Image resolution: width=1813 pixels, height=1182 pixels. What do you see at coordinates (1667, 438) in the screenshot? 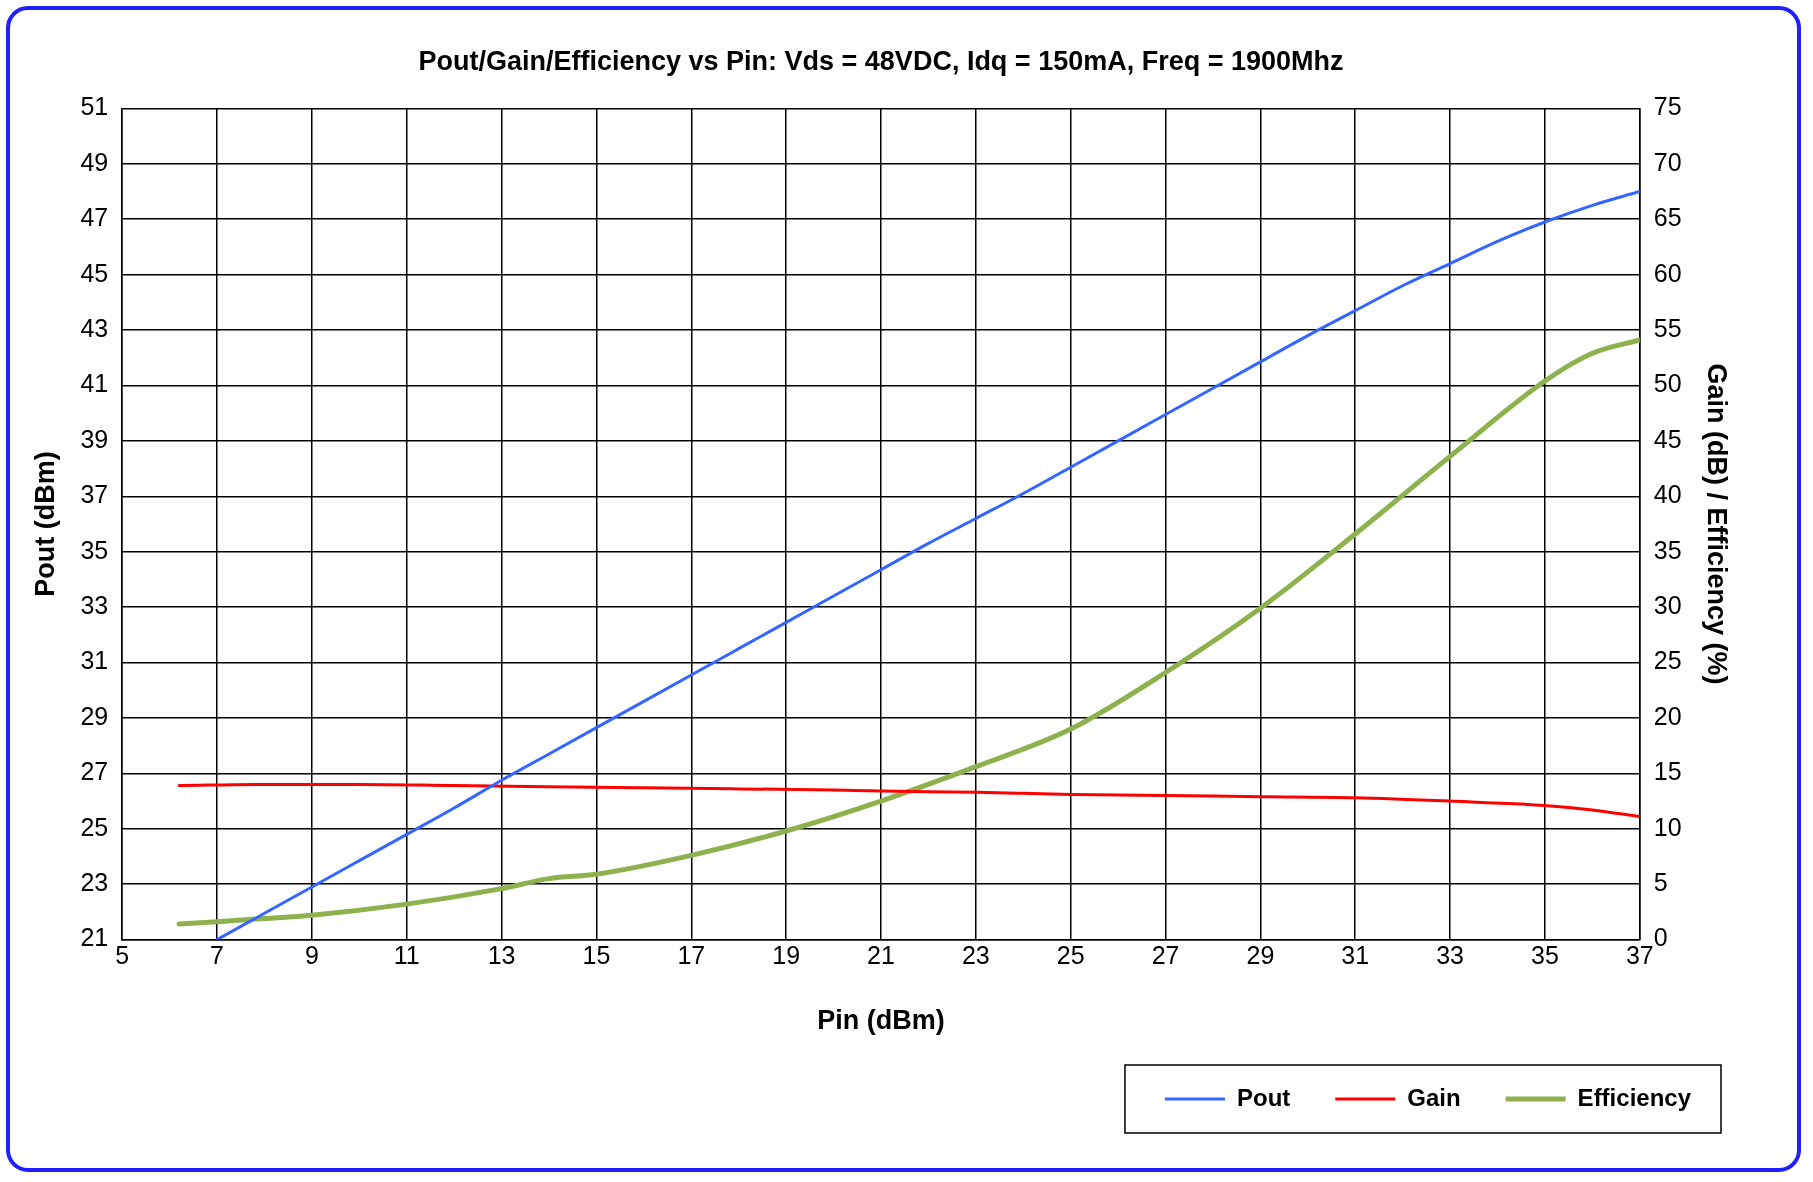
I see `y2-tick-label: 45` at bounding box center [1667, 438].